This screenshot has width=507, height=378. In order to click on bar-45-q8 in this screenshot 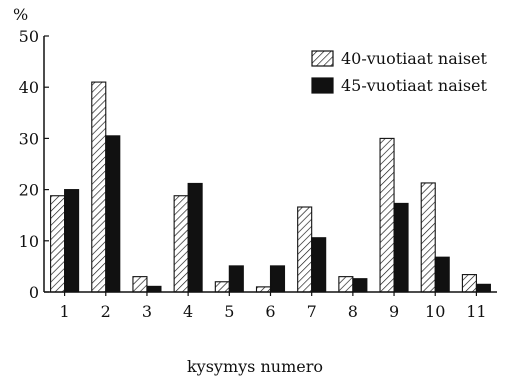, I will do `click(360, 285)`.